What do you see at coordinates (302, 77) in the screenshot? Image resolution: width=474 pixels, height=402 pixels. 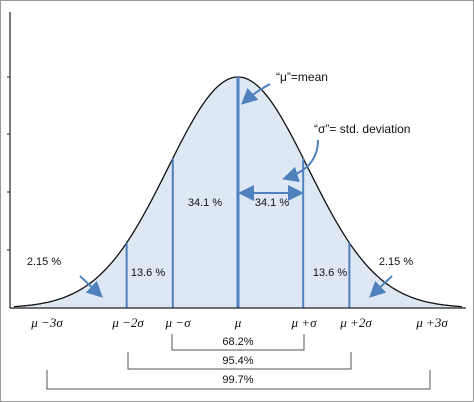 I see `mean-annotation: “μ”=mean` at bounding box center [302, 77].